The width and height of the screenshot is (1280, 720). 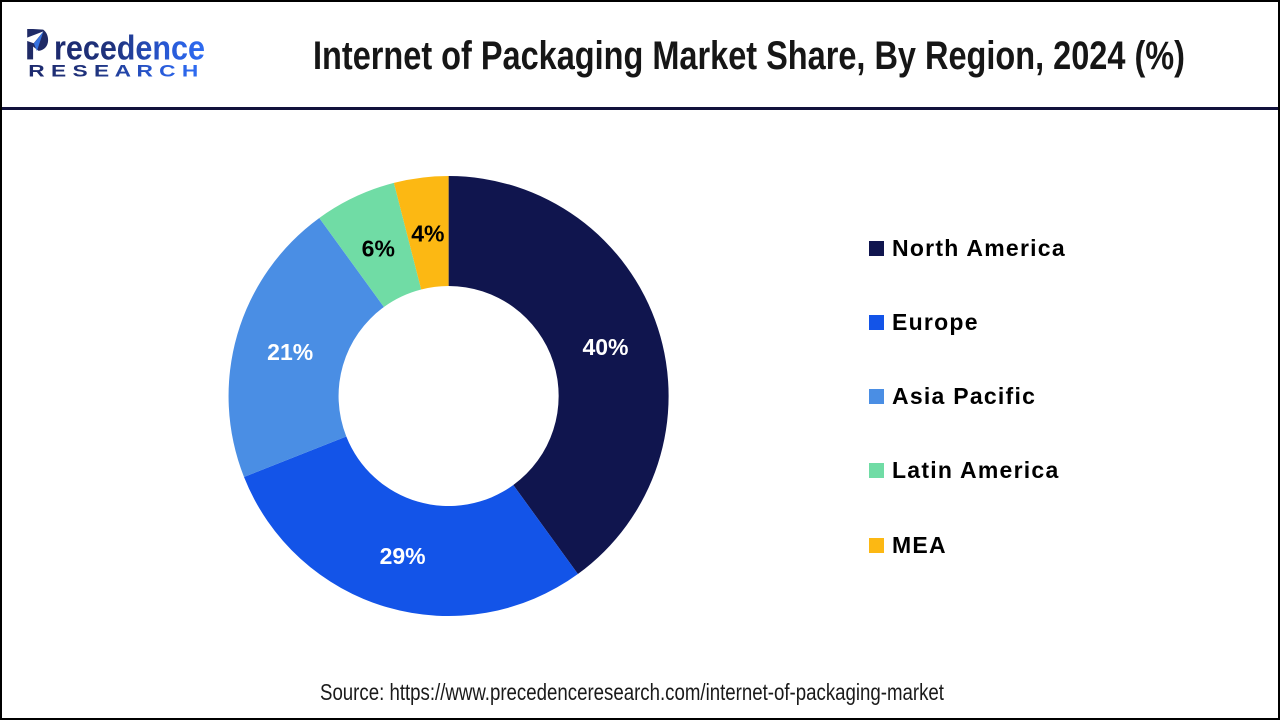 What do you see at coordinates (129, 48) in the screenshot?
I see `svg-text: recedence` at bounding box center [129, 48].